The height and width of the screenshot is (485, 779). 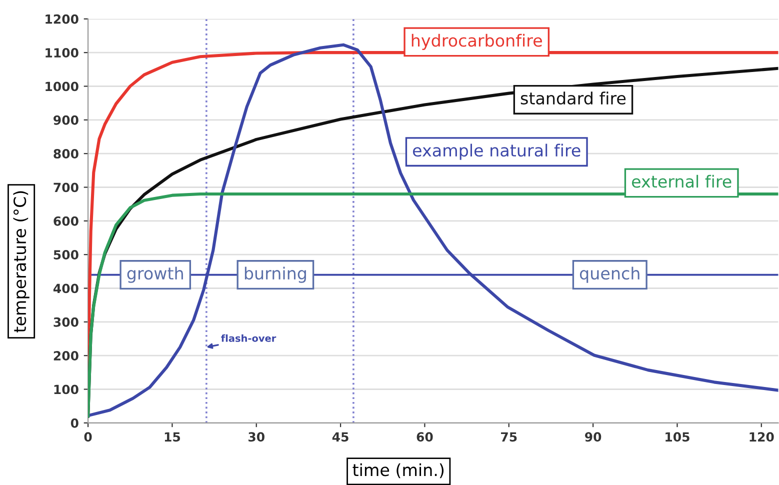 I want to click on y-tick-label: 500, so click(x=66, y=255).